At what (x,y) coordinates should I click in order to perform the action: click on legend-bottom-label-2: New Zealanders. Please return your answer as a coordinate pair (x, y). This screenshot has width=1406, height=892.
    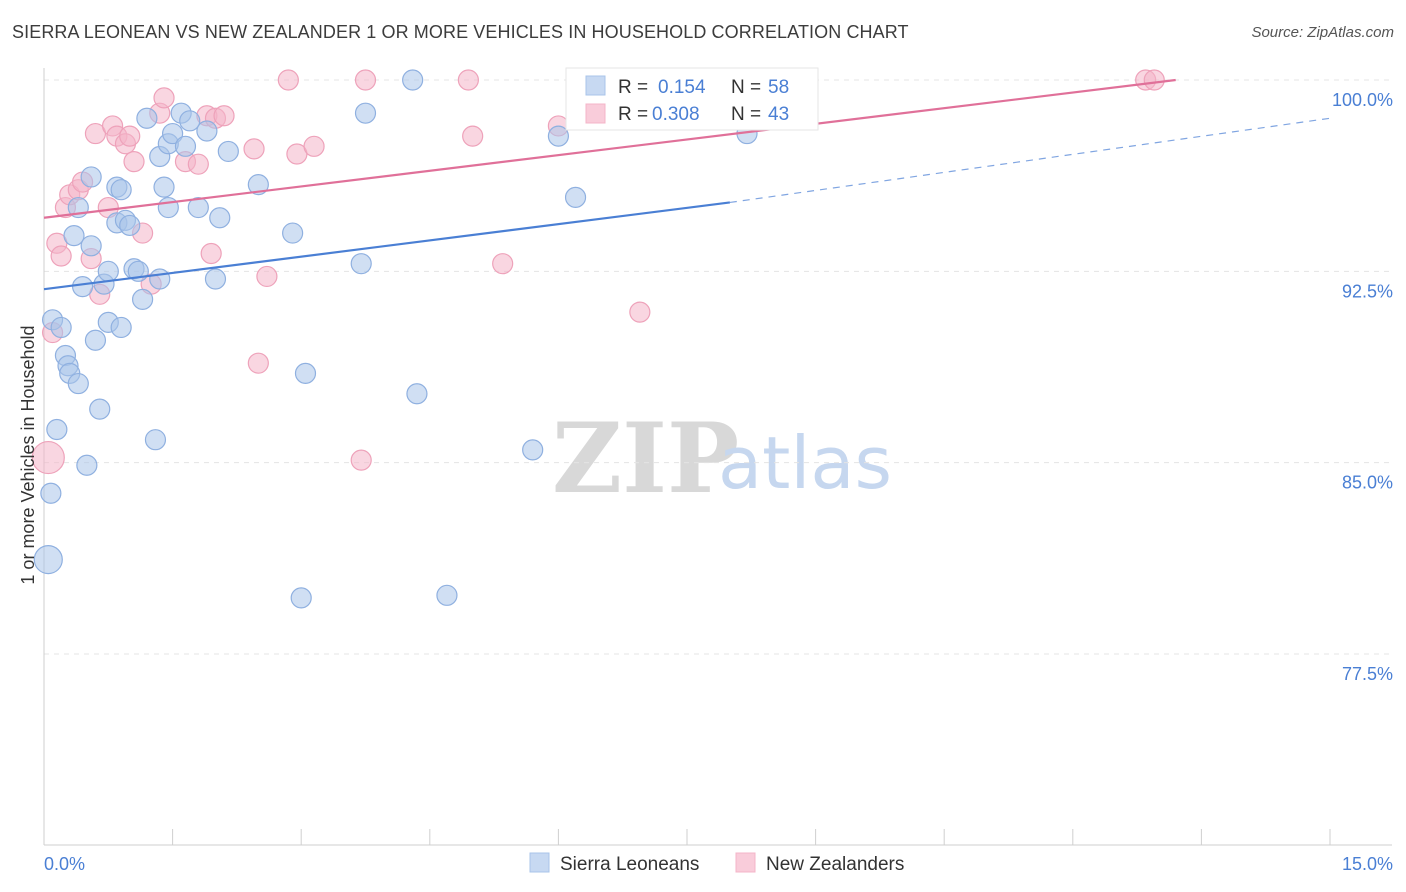
    Looking at the image, I should click on (835, 864).